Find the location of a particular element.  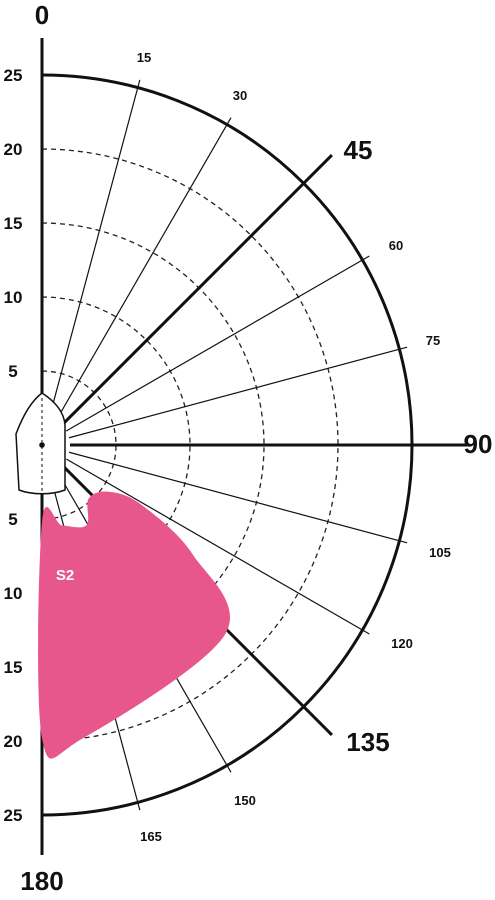

angle-label-45: 45 is located at coordinates (358, 150).